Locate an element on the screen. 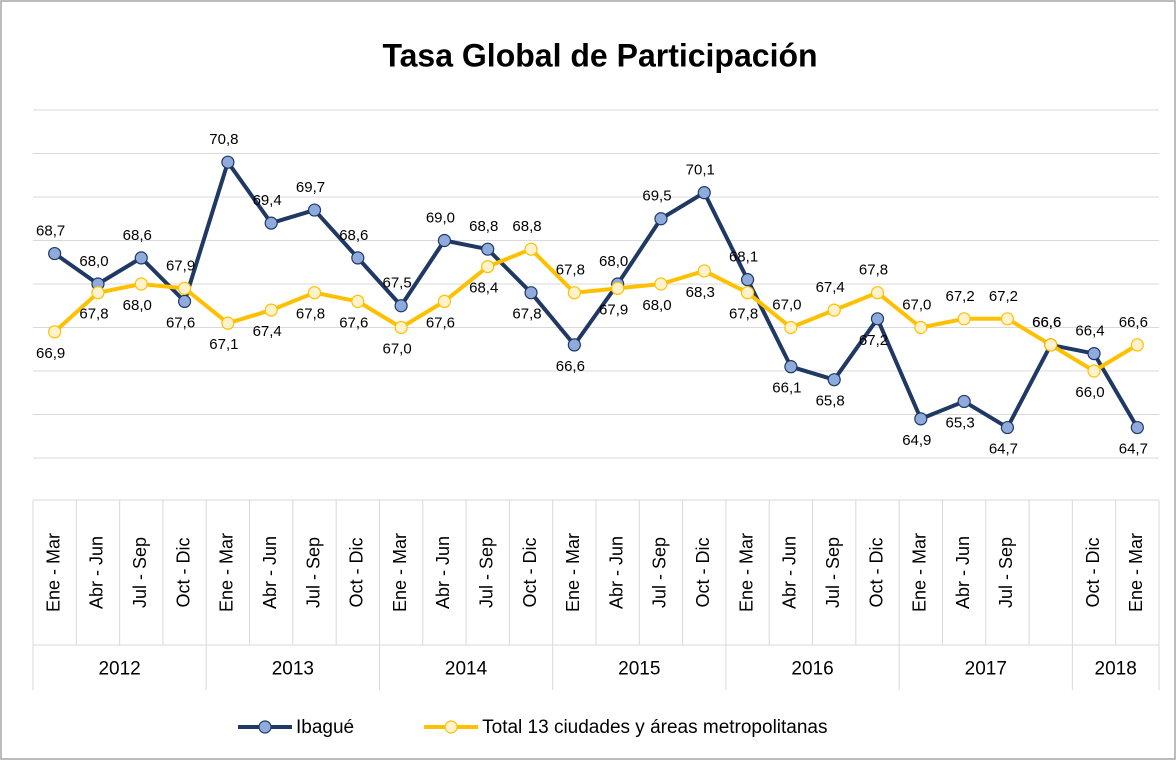 The width and height of the screenshot is (1176, 760). legend-label: Ibagué is located at coordinates (325, 727).